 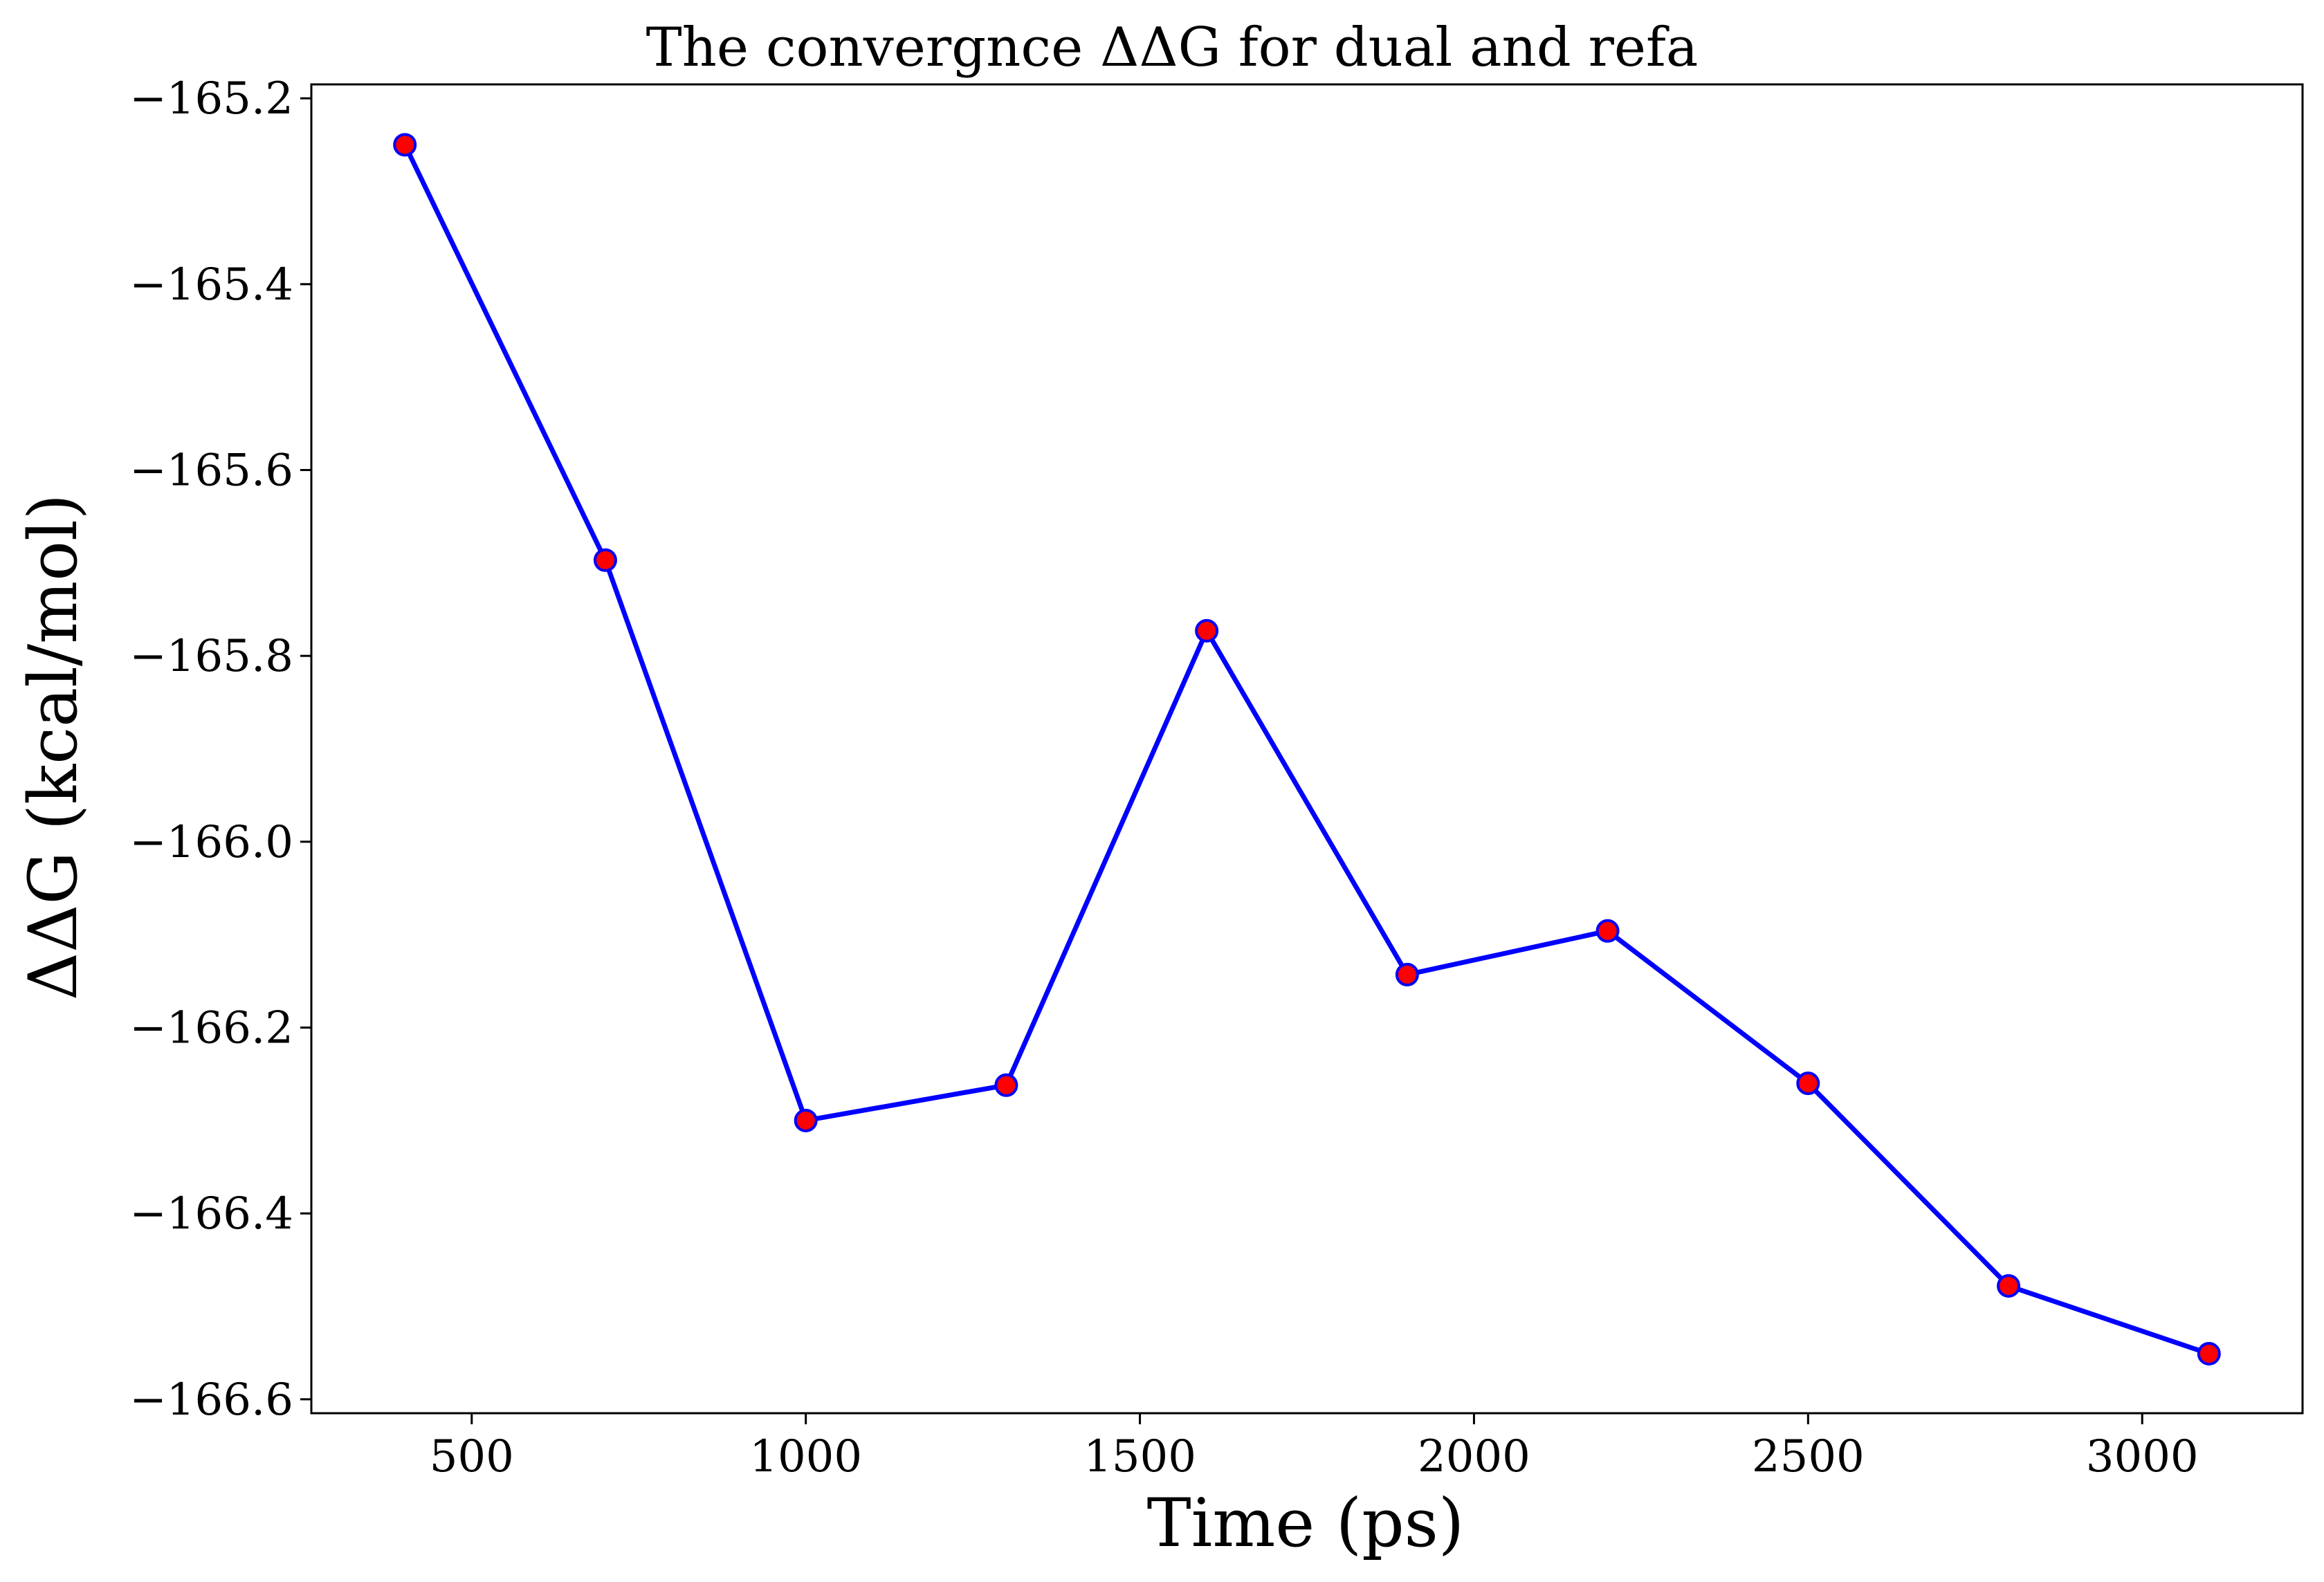 I want to click on y-axis-title: ΔΔG (kcal/mol), so click(x=54, y=747).